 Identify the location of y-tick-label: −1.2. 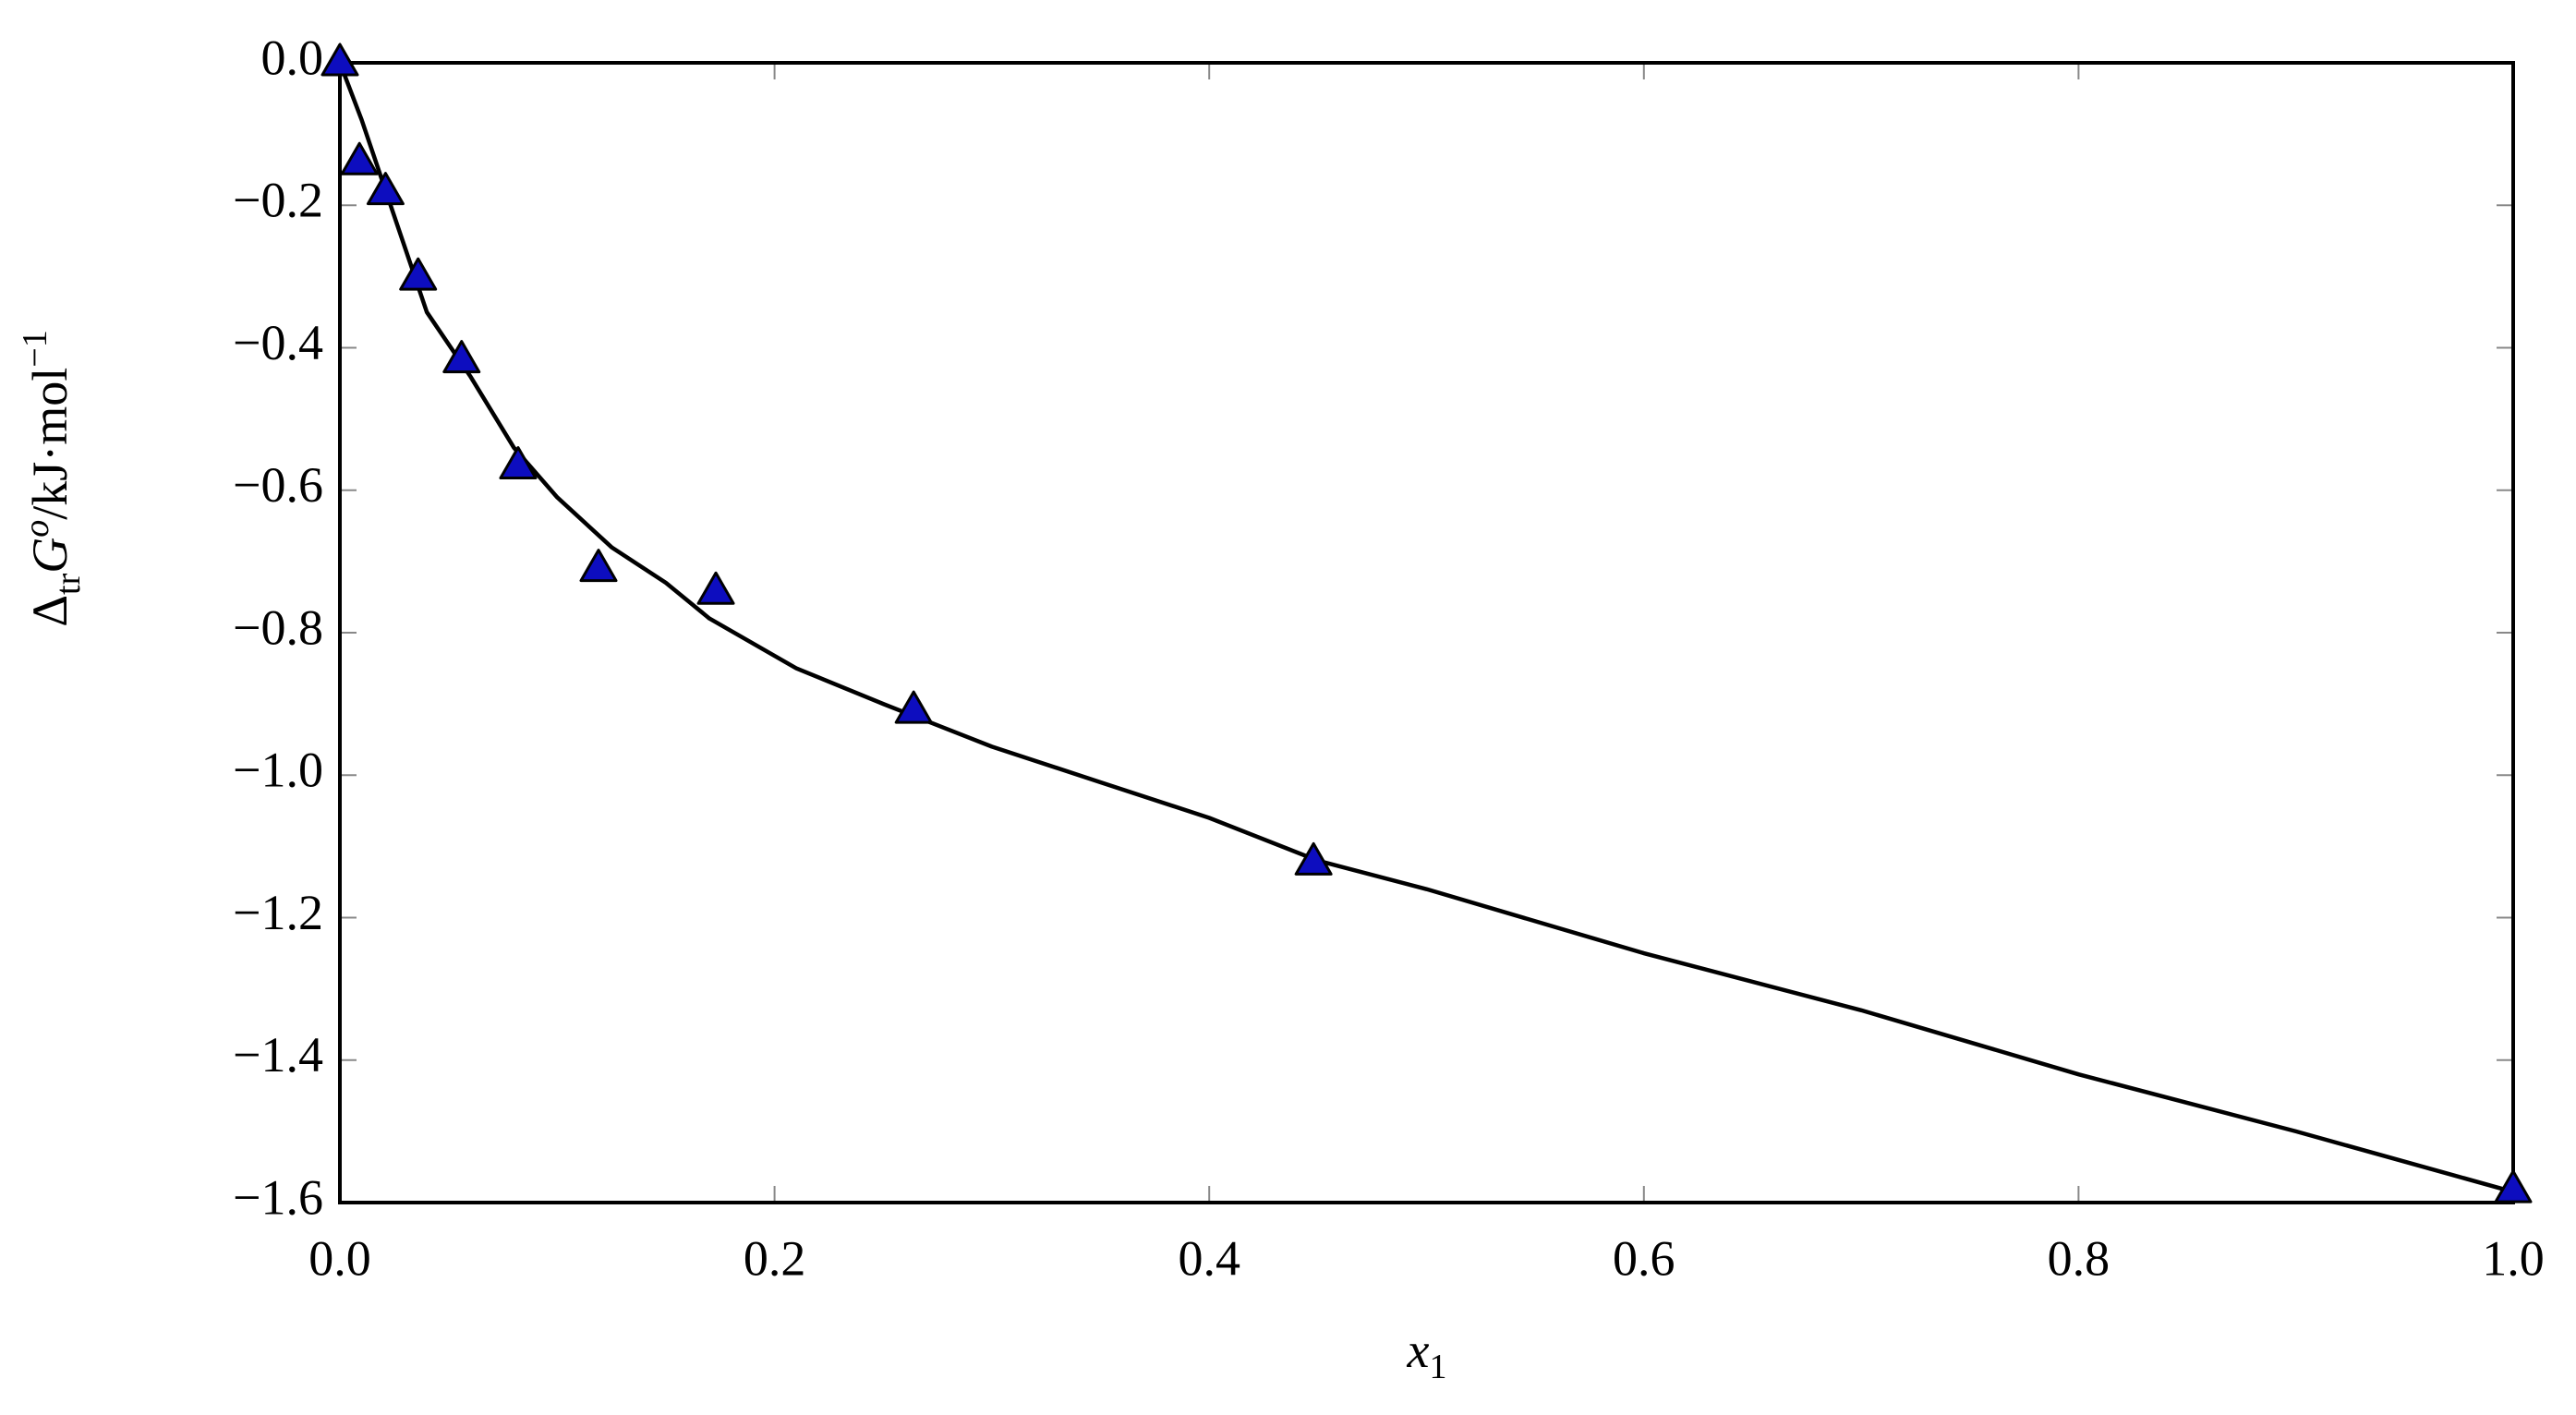
(278, 913).